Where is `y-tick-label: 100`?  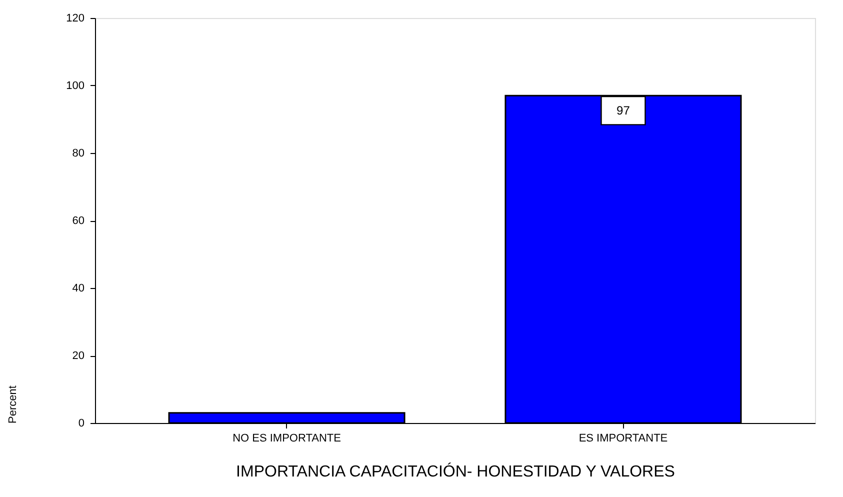 y-tick-label: 100 is located at coordinates (75, 86).